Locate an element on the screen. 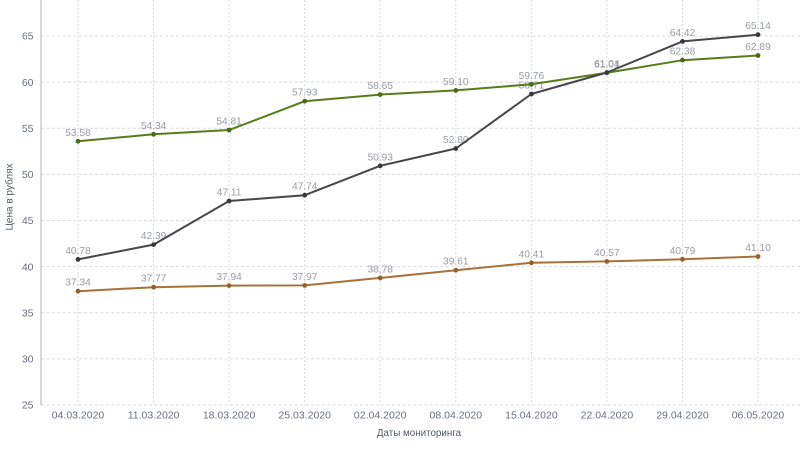 This screenshot has height=450, width=800. svg-text: 08.04.2020 is located at coordinates (456, 416).